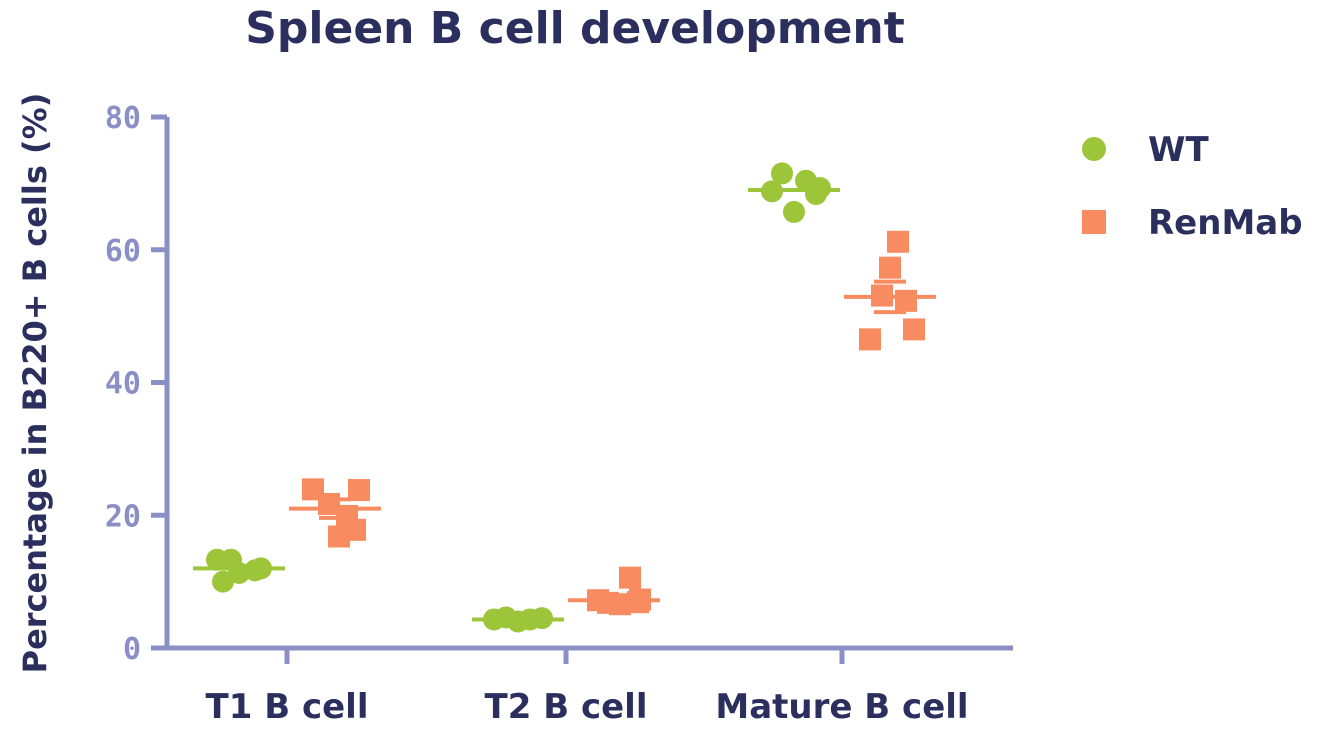 The height and width of the screenshot is (734, 1328). What do you see at coordinates (123, 384) in the screenshot?
I see `y-tick-label: 40` at bounding box center [123, 384].